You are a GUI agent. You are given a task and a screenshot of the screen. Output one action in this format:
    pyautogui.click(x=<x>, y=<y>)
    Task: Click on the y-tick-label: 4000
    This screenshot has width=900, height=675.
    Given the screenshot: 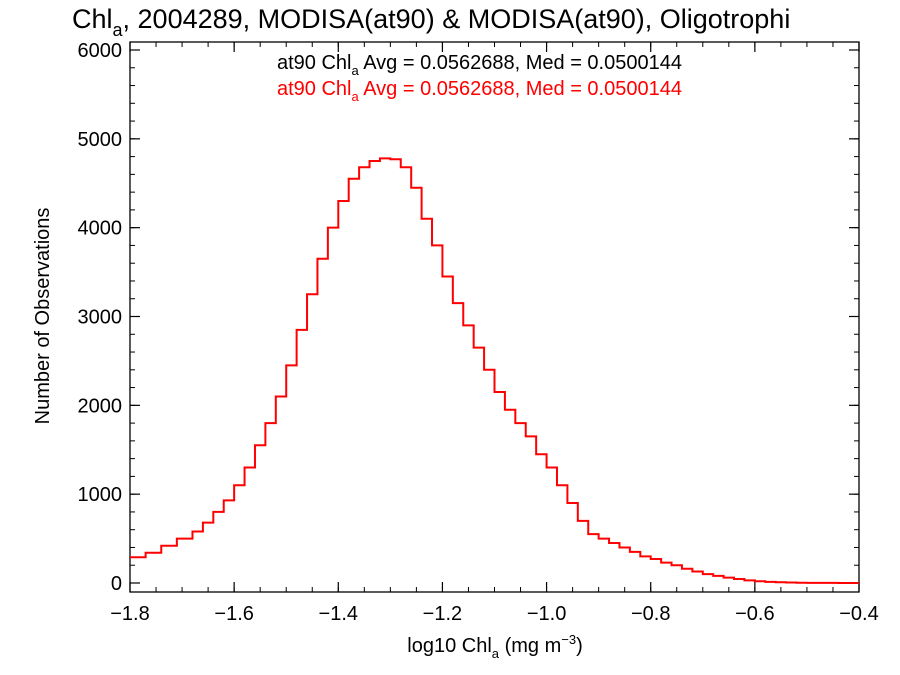 What is the action you would take?
    pyautogui.click(x=100, y=229)
    